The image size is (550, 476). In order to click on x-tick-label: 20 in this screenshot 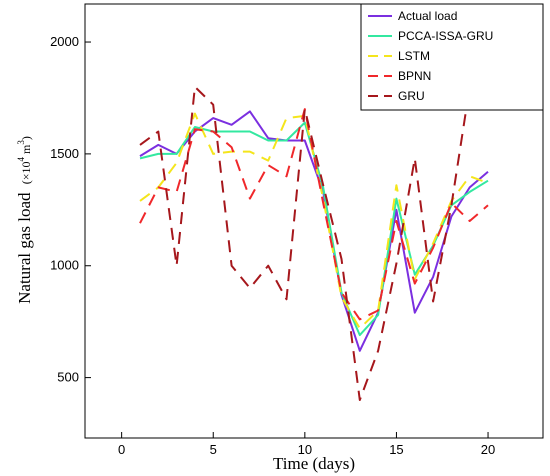, I will do `click(488, 449)`.